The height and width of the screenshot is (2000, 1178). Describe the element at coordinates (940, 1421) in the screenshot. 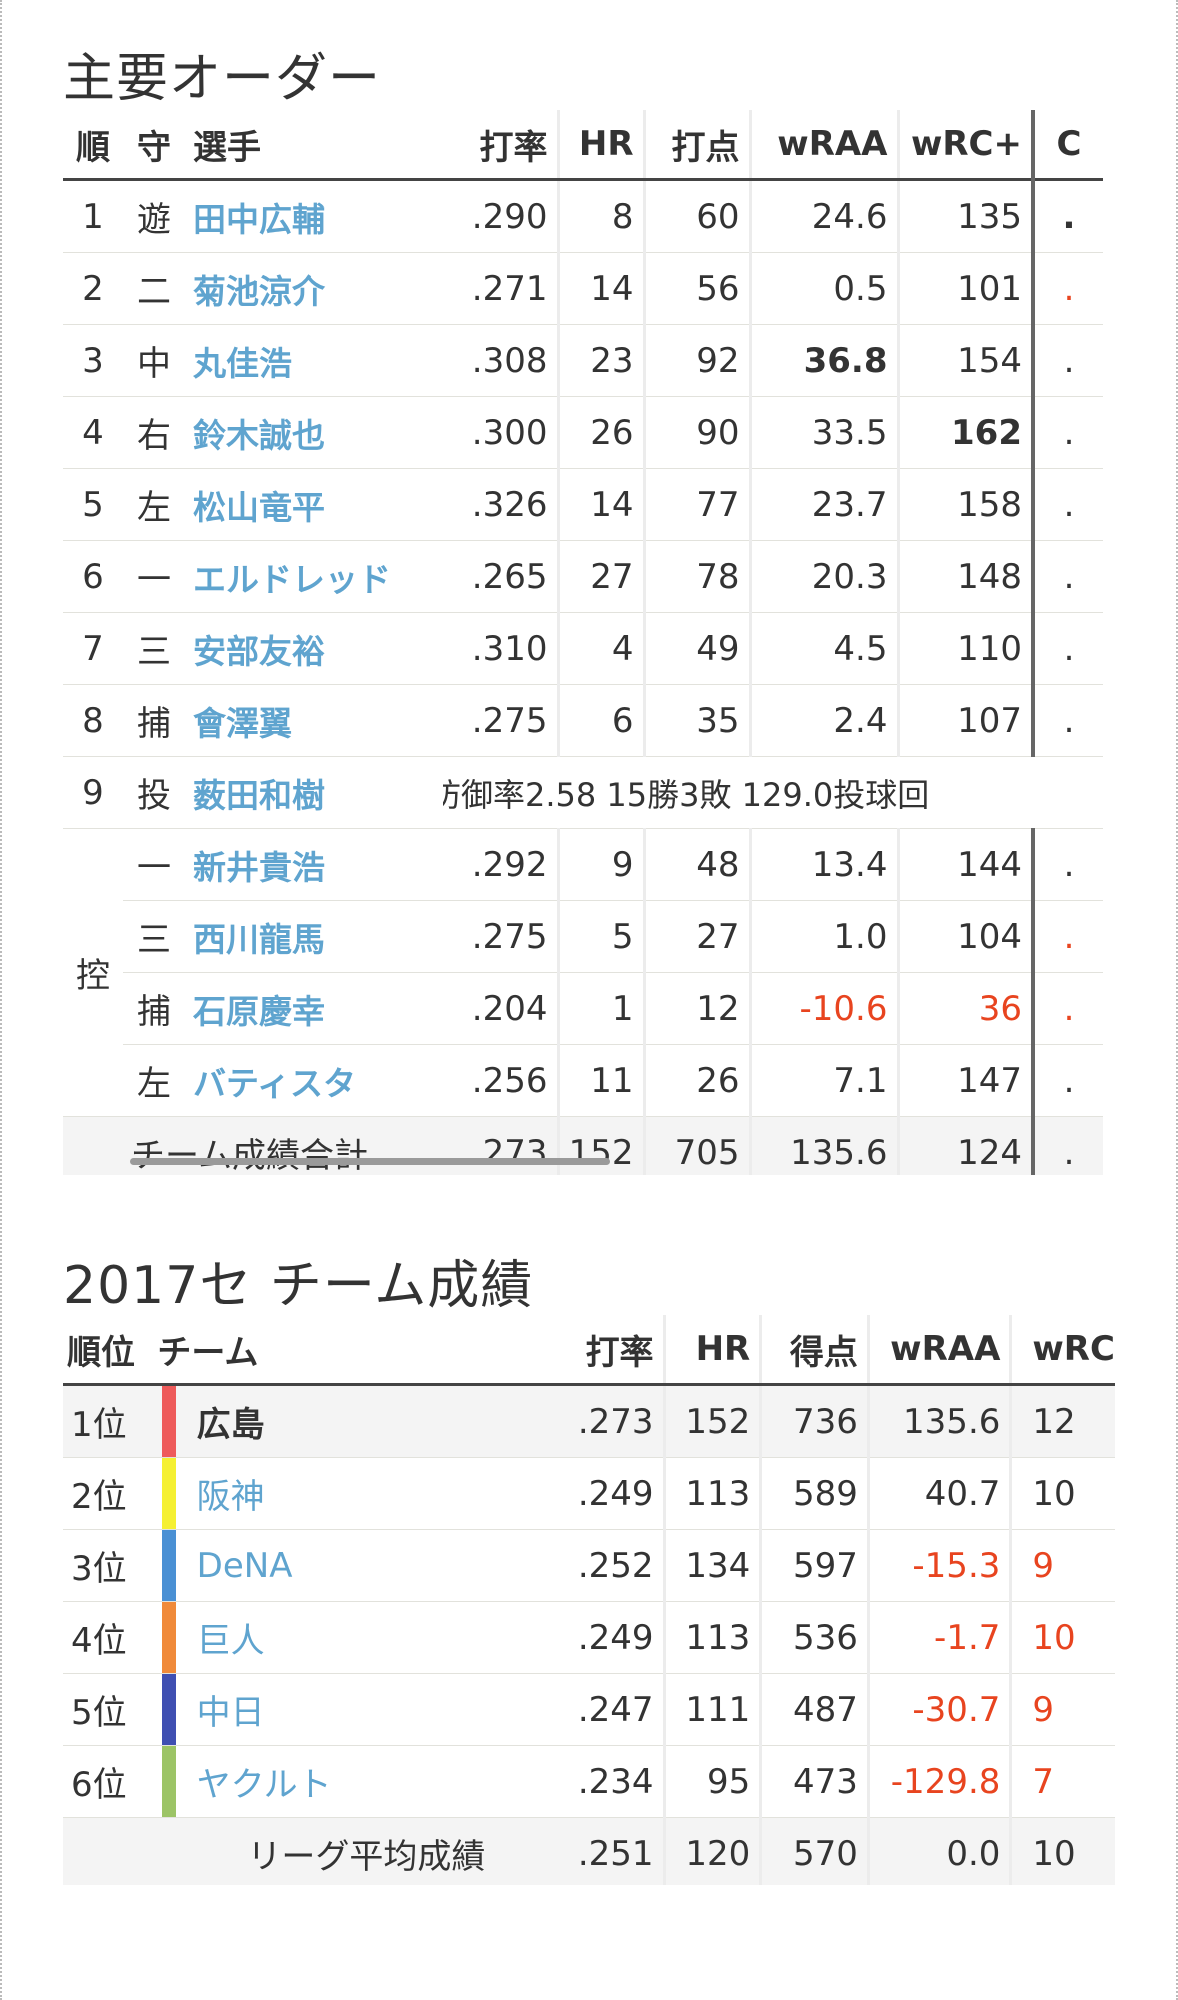

I see `wraa-cell: 135.6` at that location.